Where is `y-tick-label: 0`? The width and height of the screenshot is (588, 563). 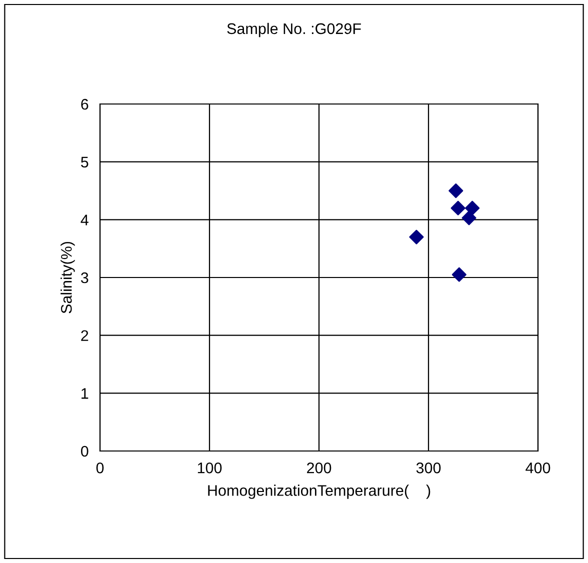 y-tick-label: 0 is located at coordinates (84, 451).